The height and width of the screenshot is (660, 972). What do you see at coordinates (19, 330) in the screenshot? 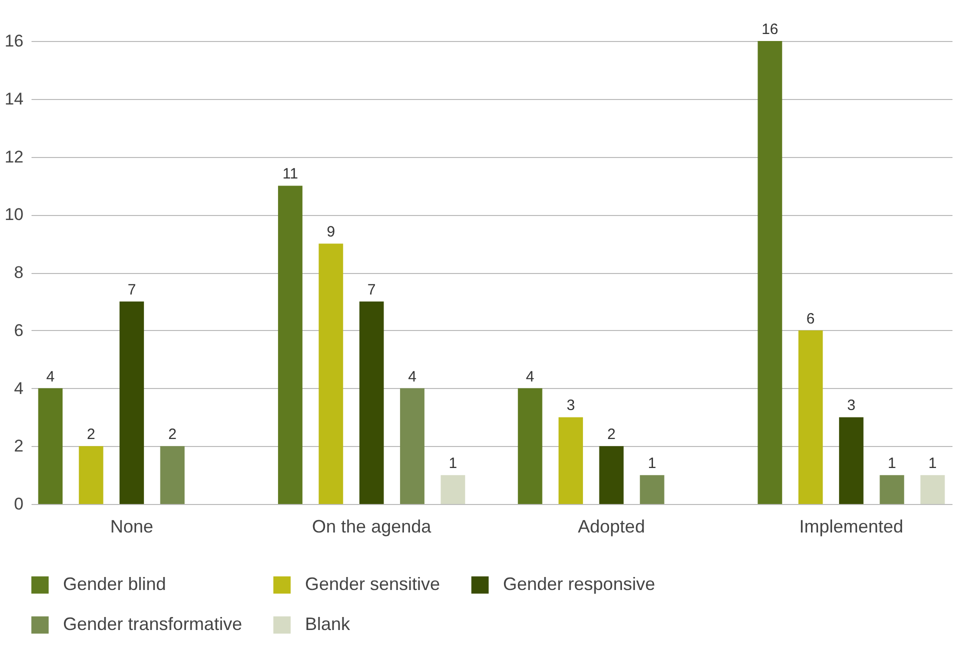
I see `y-tick-label: 6` at bounding box center [19, 330].